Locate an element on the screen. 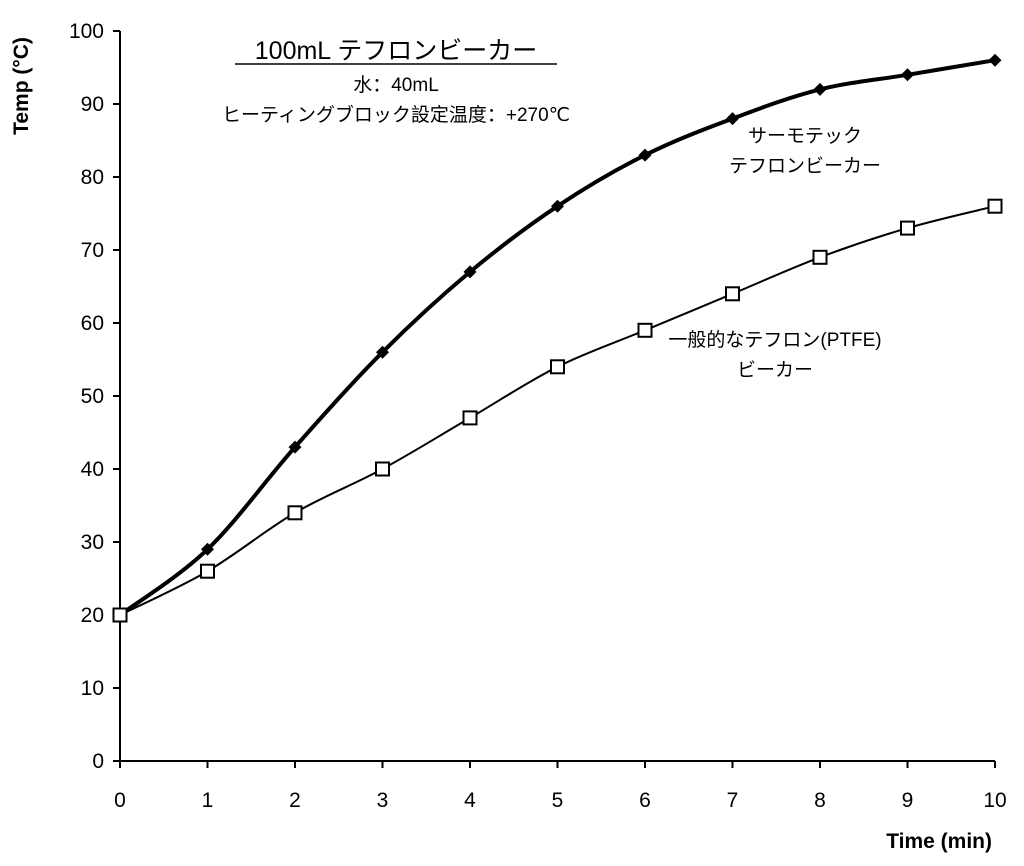  y-tick-label: 10 is located at coordinates (92, 688).